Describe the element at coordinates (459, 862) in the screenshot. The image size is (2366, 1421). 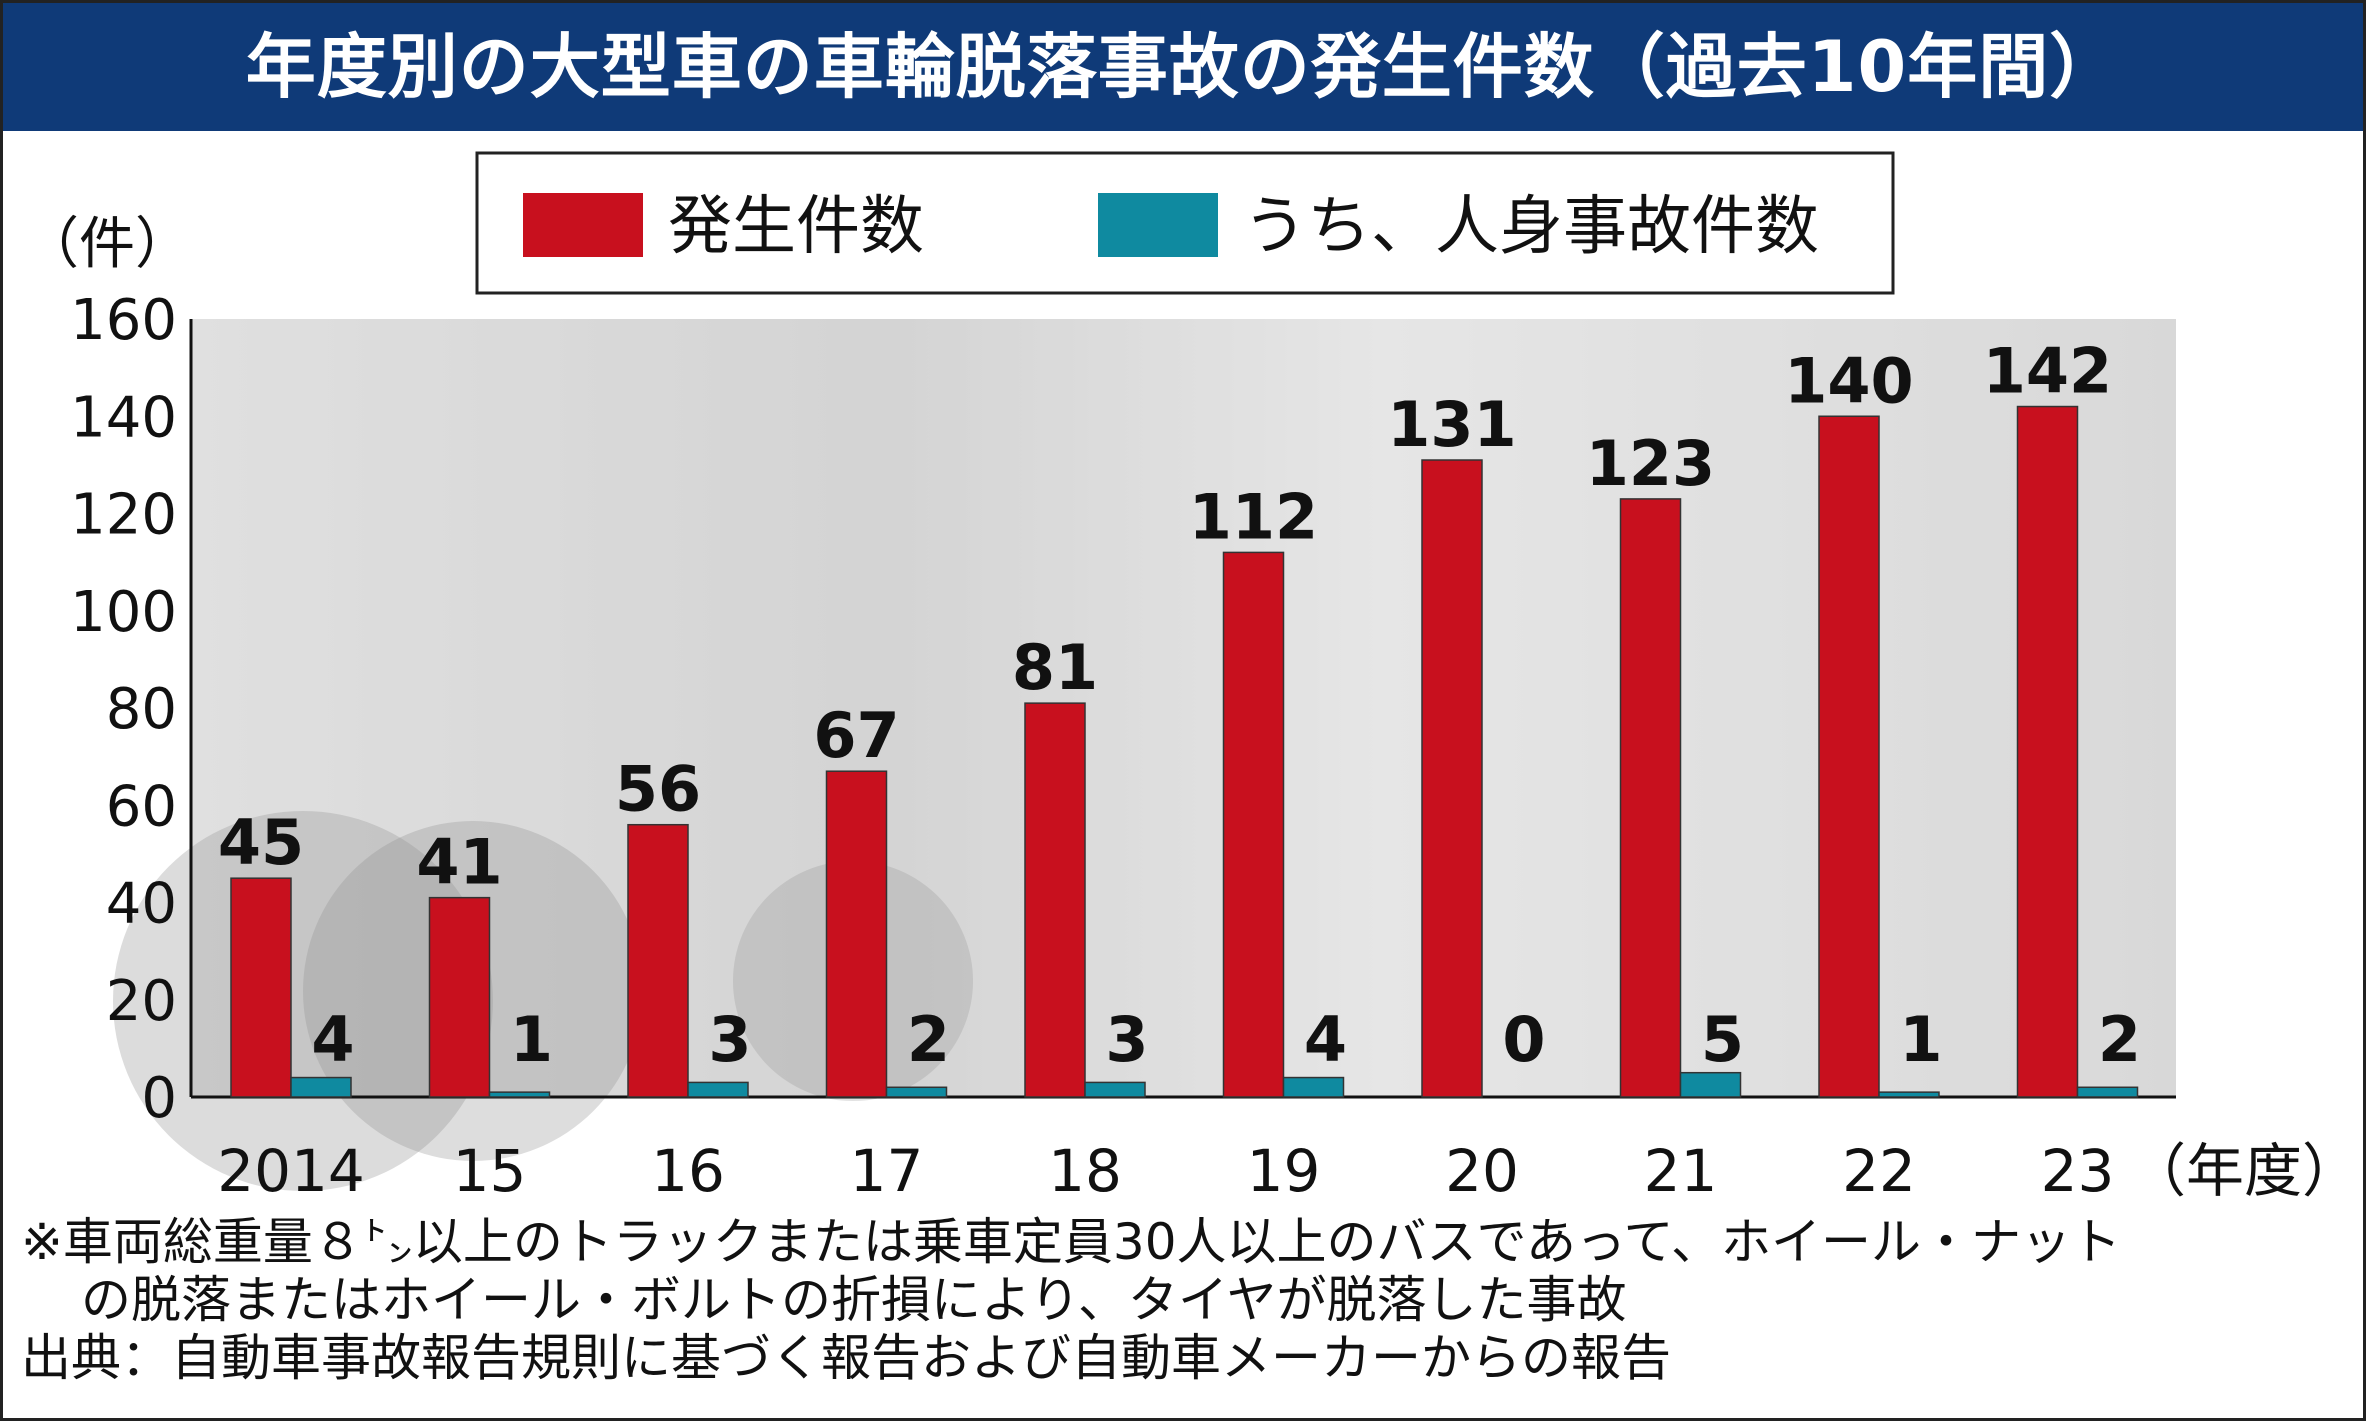
I see `data-label-occurrences: 41` at that location.